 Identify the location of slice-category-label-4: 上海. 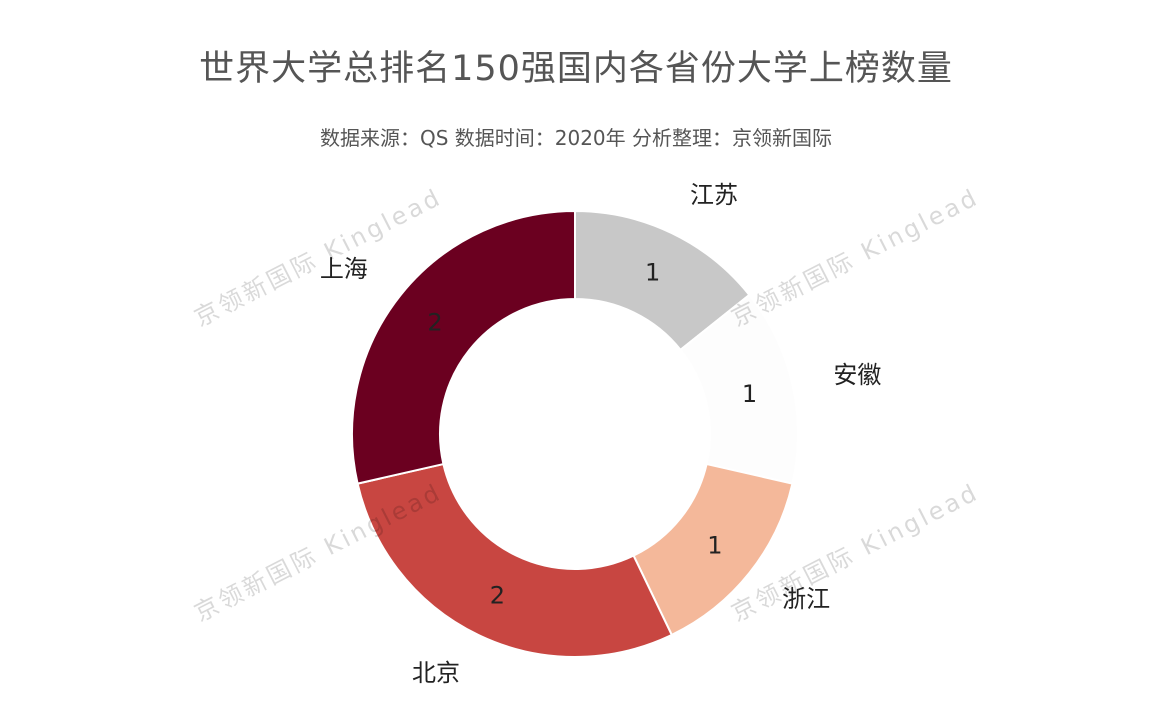
(344, 269).